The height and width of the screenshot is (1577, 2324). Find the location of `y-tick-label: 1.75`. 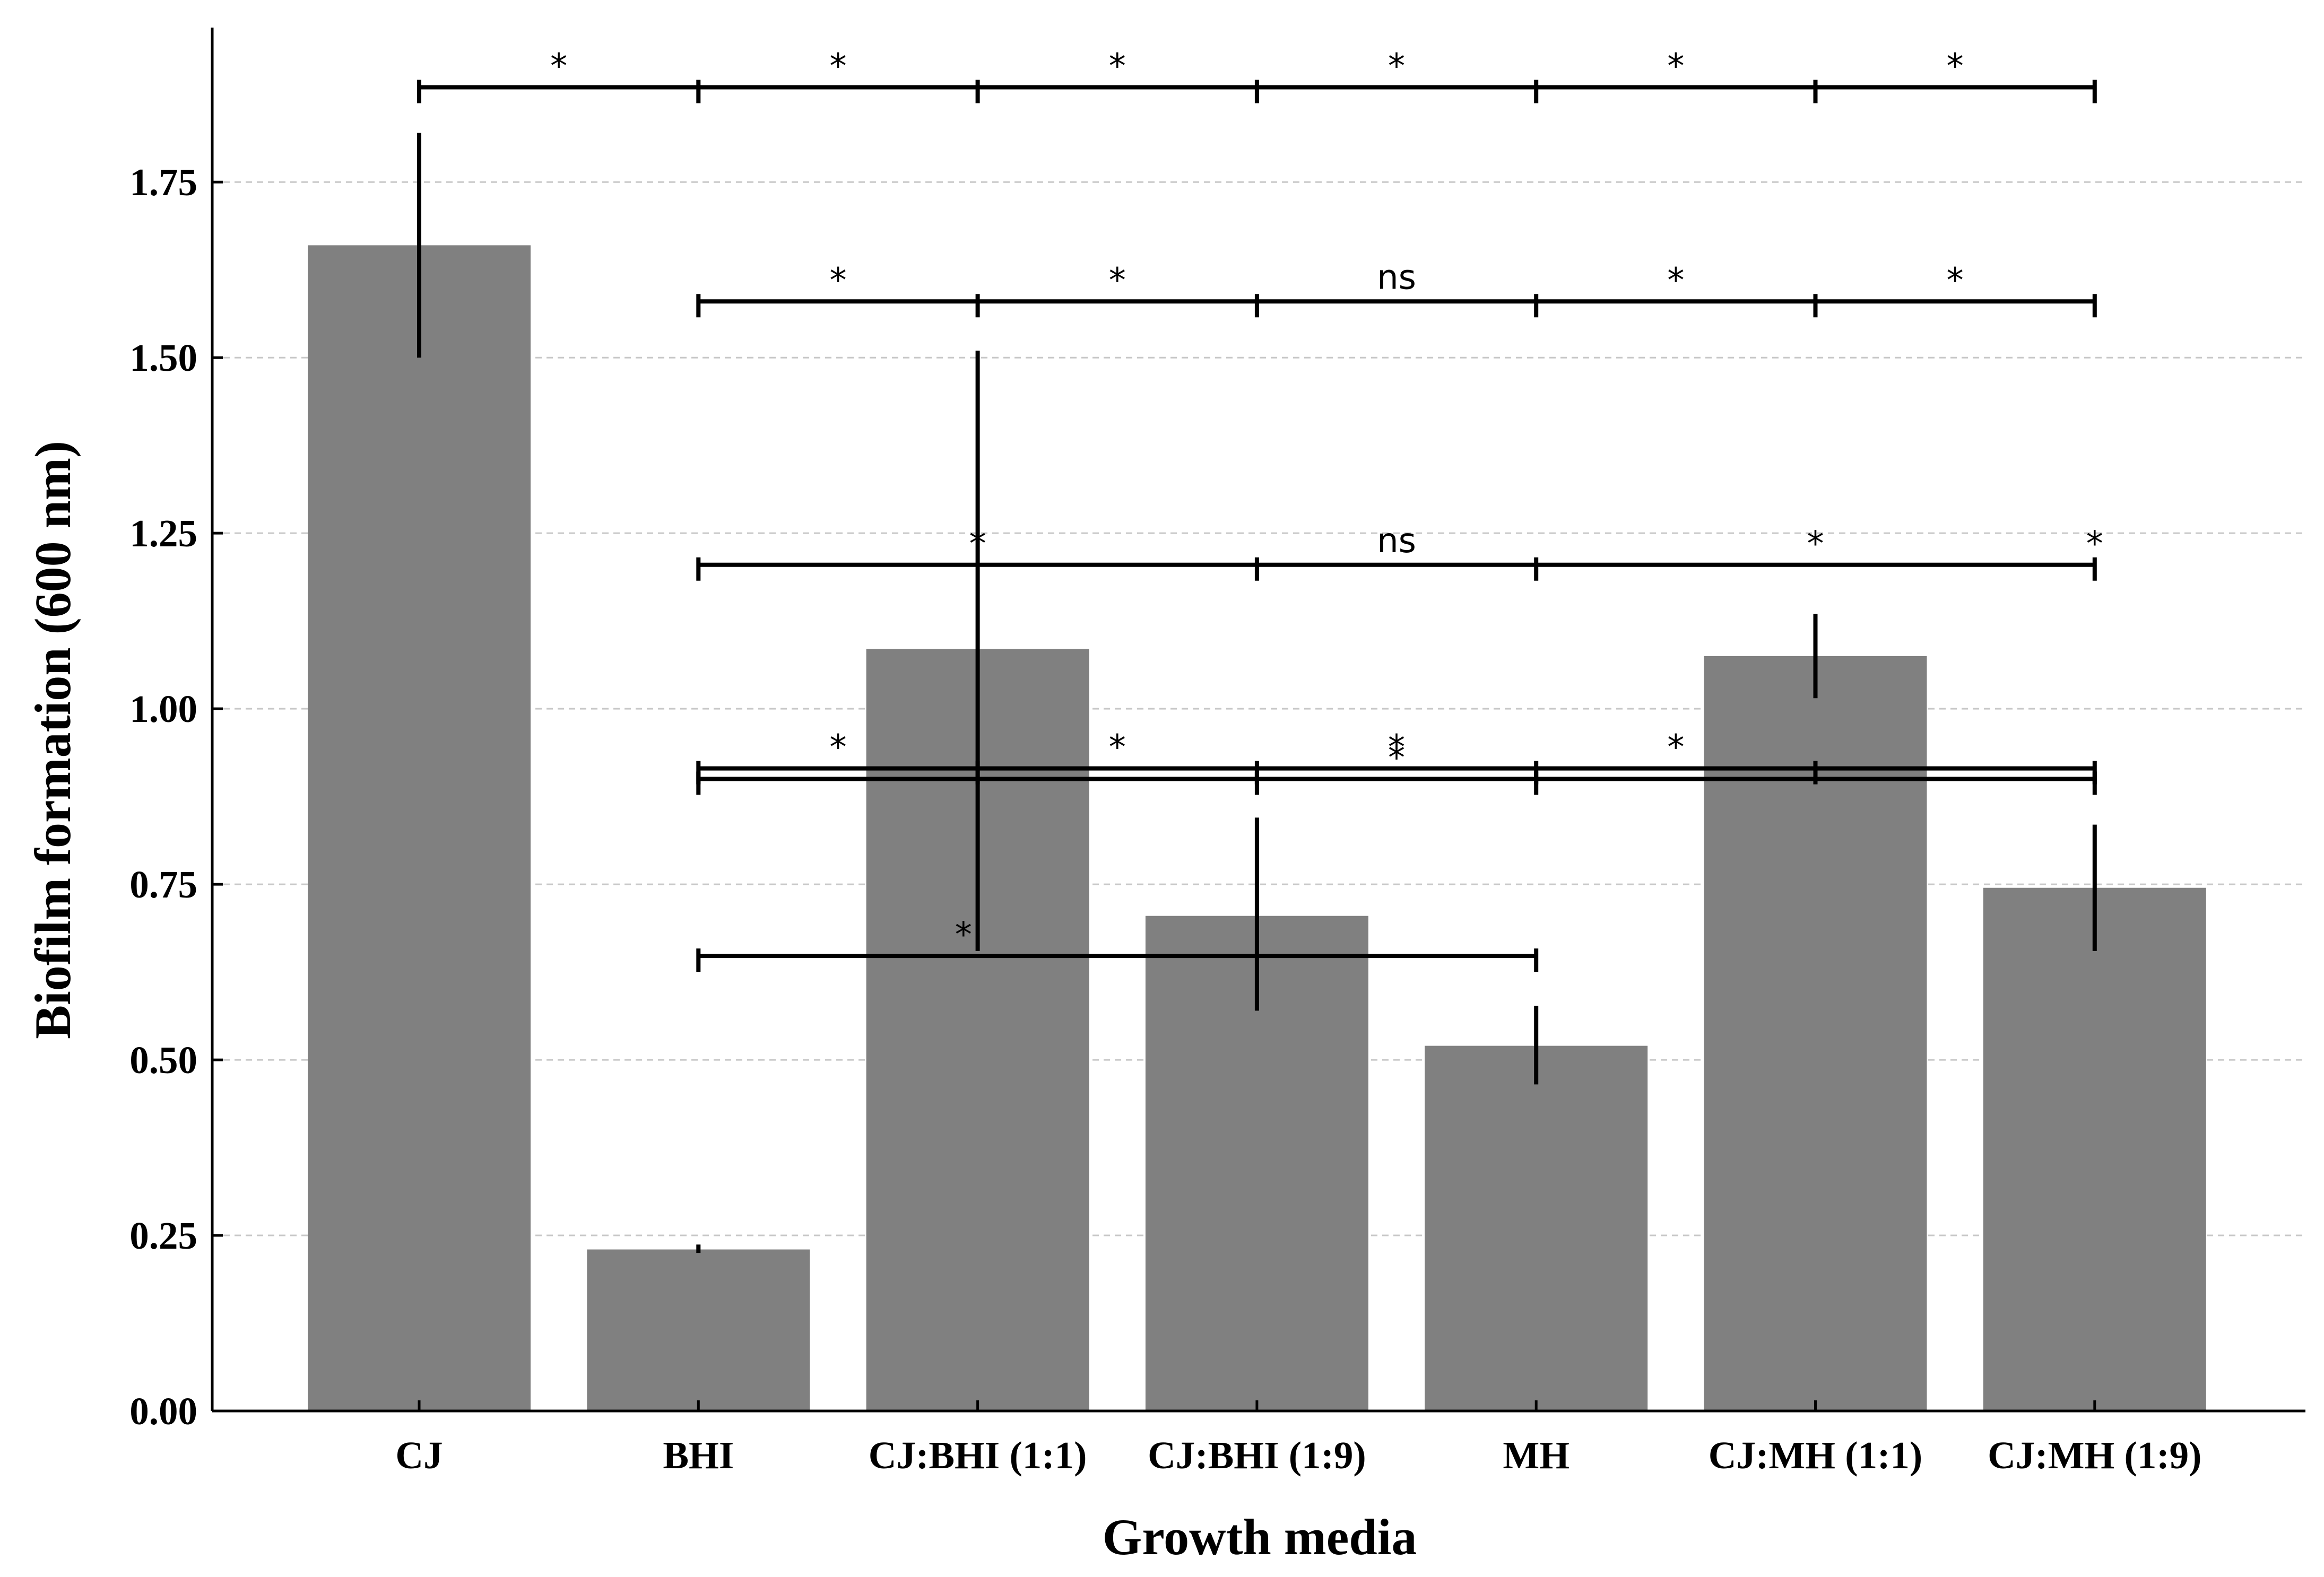

y-tick-label: 1.75 is located at coordinates (163, 182).